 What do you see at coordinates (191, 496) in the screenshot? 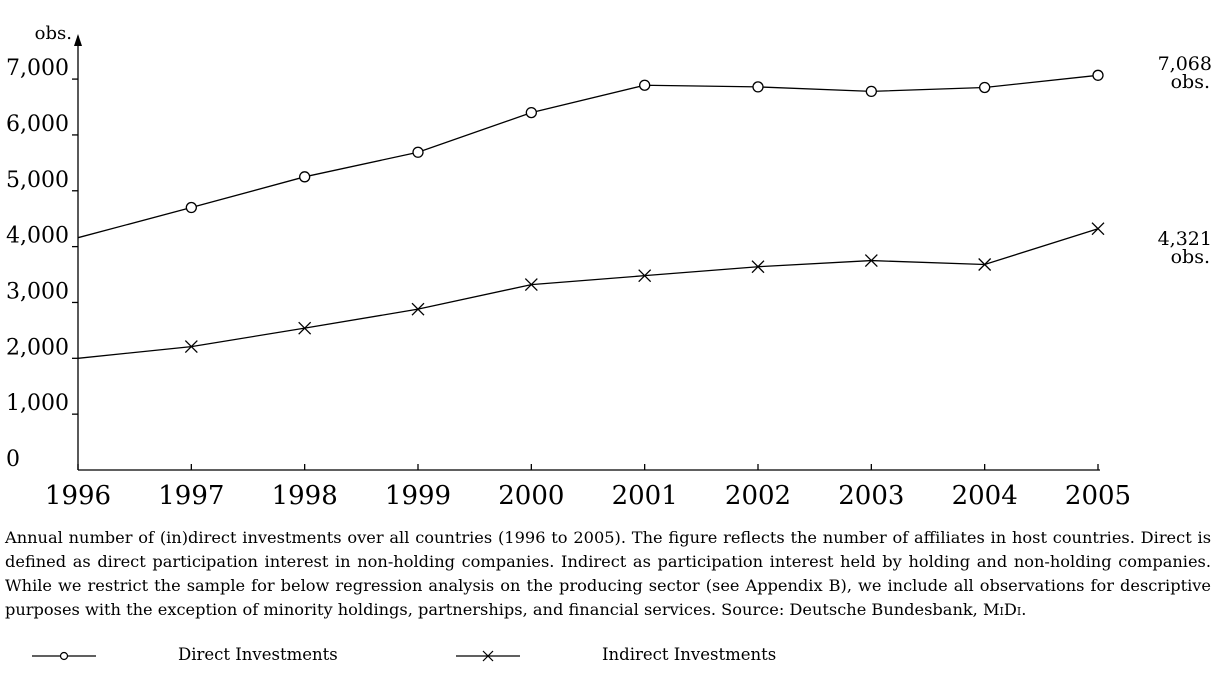
I see `x-tick-label: 1997` at bounding box center [191, 496].